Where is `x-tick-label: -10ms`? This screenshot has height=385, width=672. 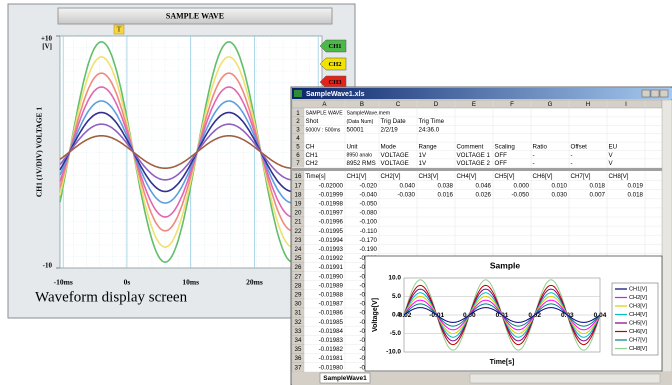 x-tick-label: -10ms is located at coordinates (63, 282).